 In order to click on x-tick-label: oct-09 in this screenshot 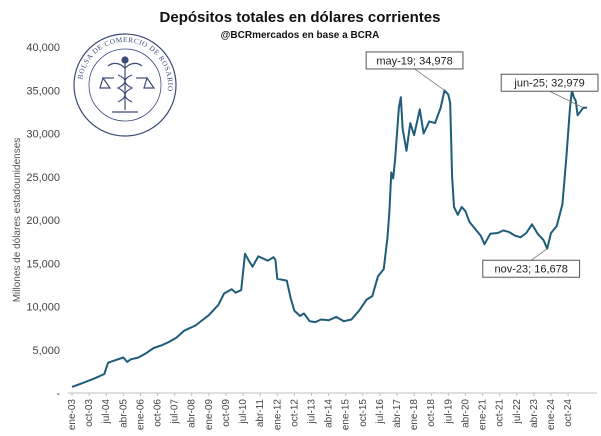, I will do `click(226, 413)`.